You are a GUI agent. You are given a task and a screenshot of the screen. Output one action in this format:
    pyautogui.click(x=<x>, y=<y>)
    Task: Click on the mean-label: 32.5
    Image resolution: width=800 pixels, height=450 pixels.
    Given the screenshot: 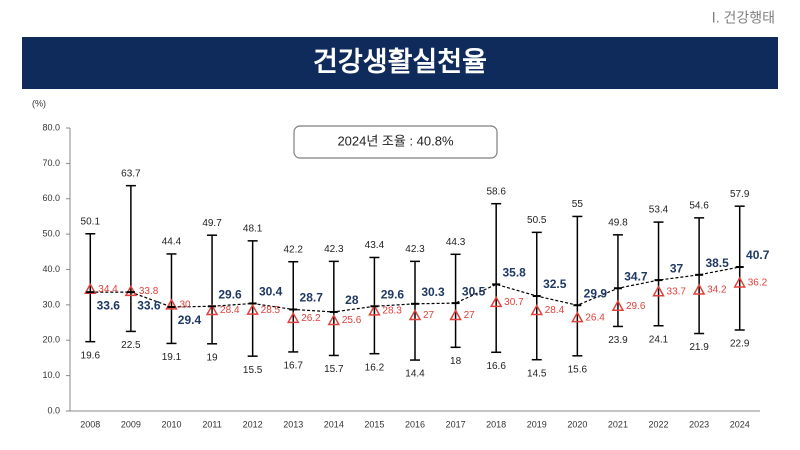 What is the action you would take?
    pyautogui.click(x=555, y=284)
    